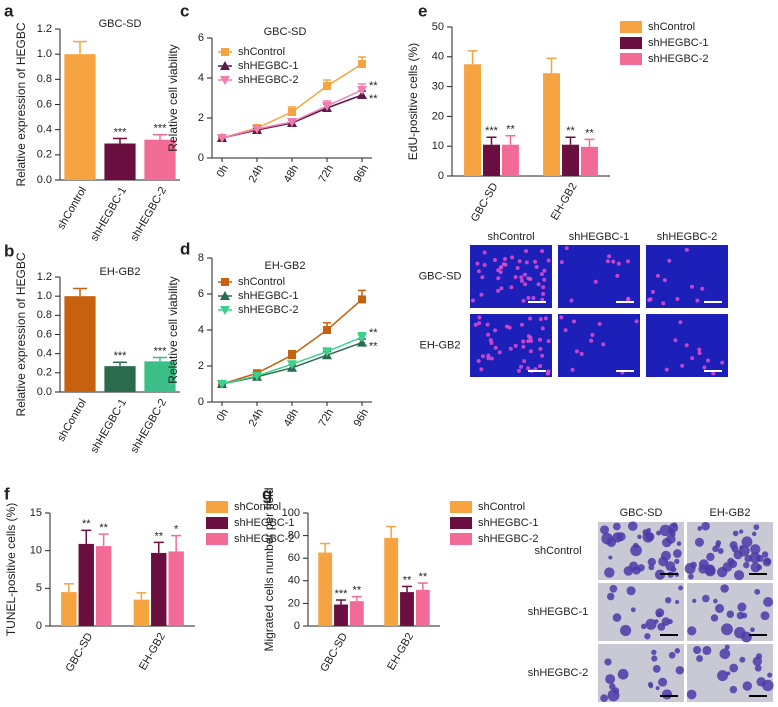 This screenshot has width=778, height=707. What do you see at coordinates (173, 329) in the screenshot?
I see `y-axis-label: Relative cell viability` at bounding box center [173, 329].